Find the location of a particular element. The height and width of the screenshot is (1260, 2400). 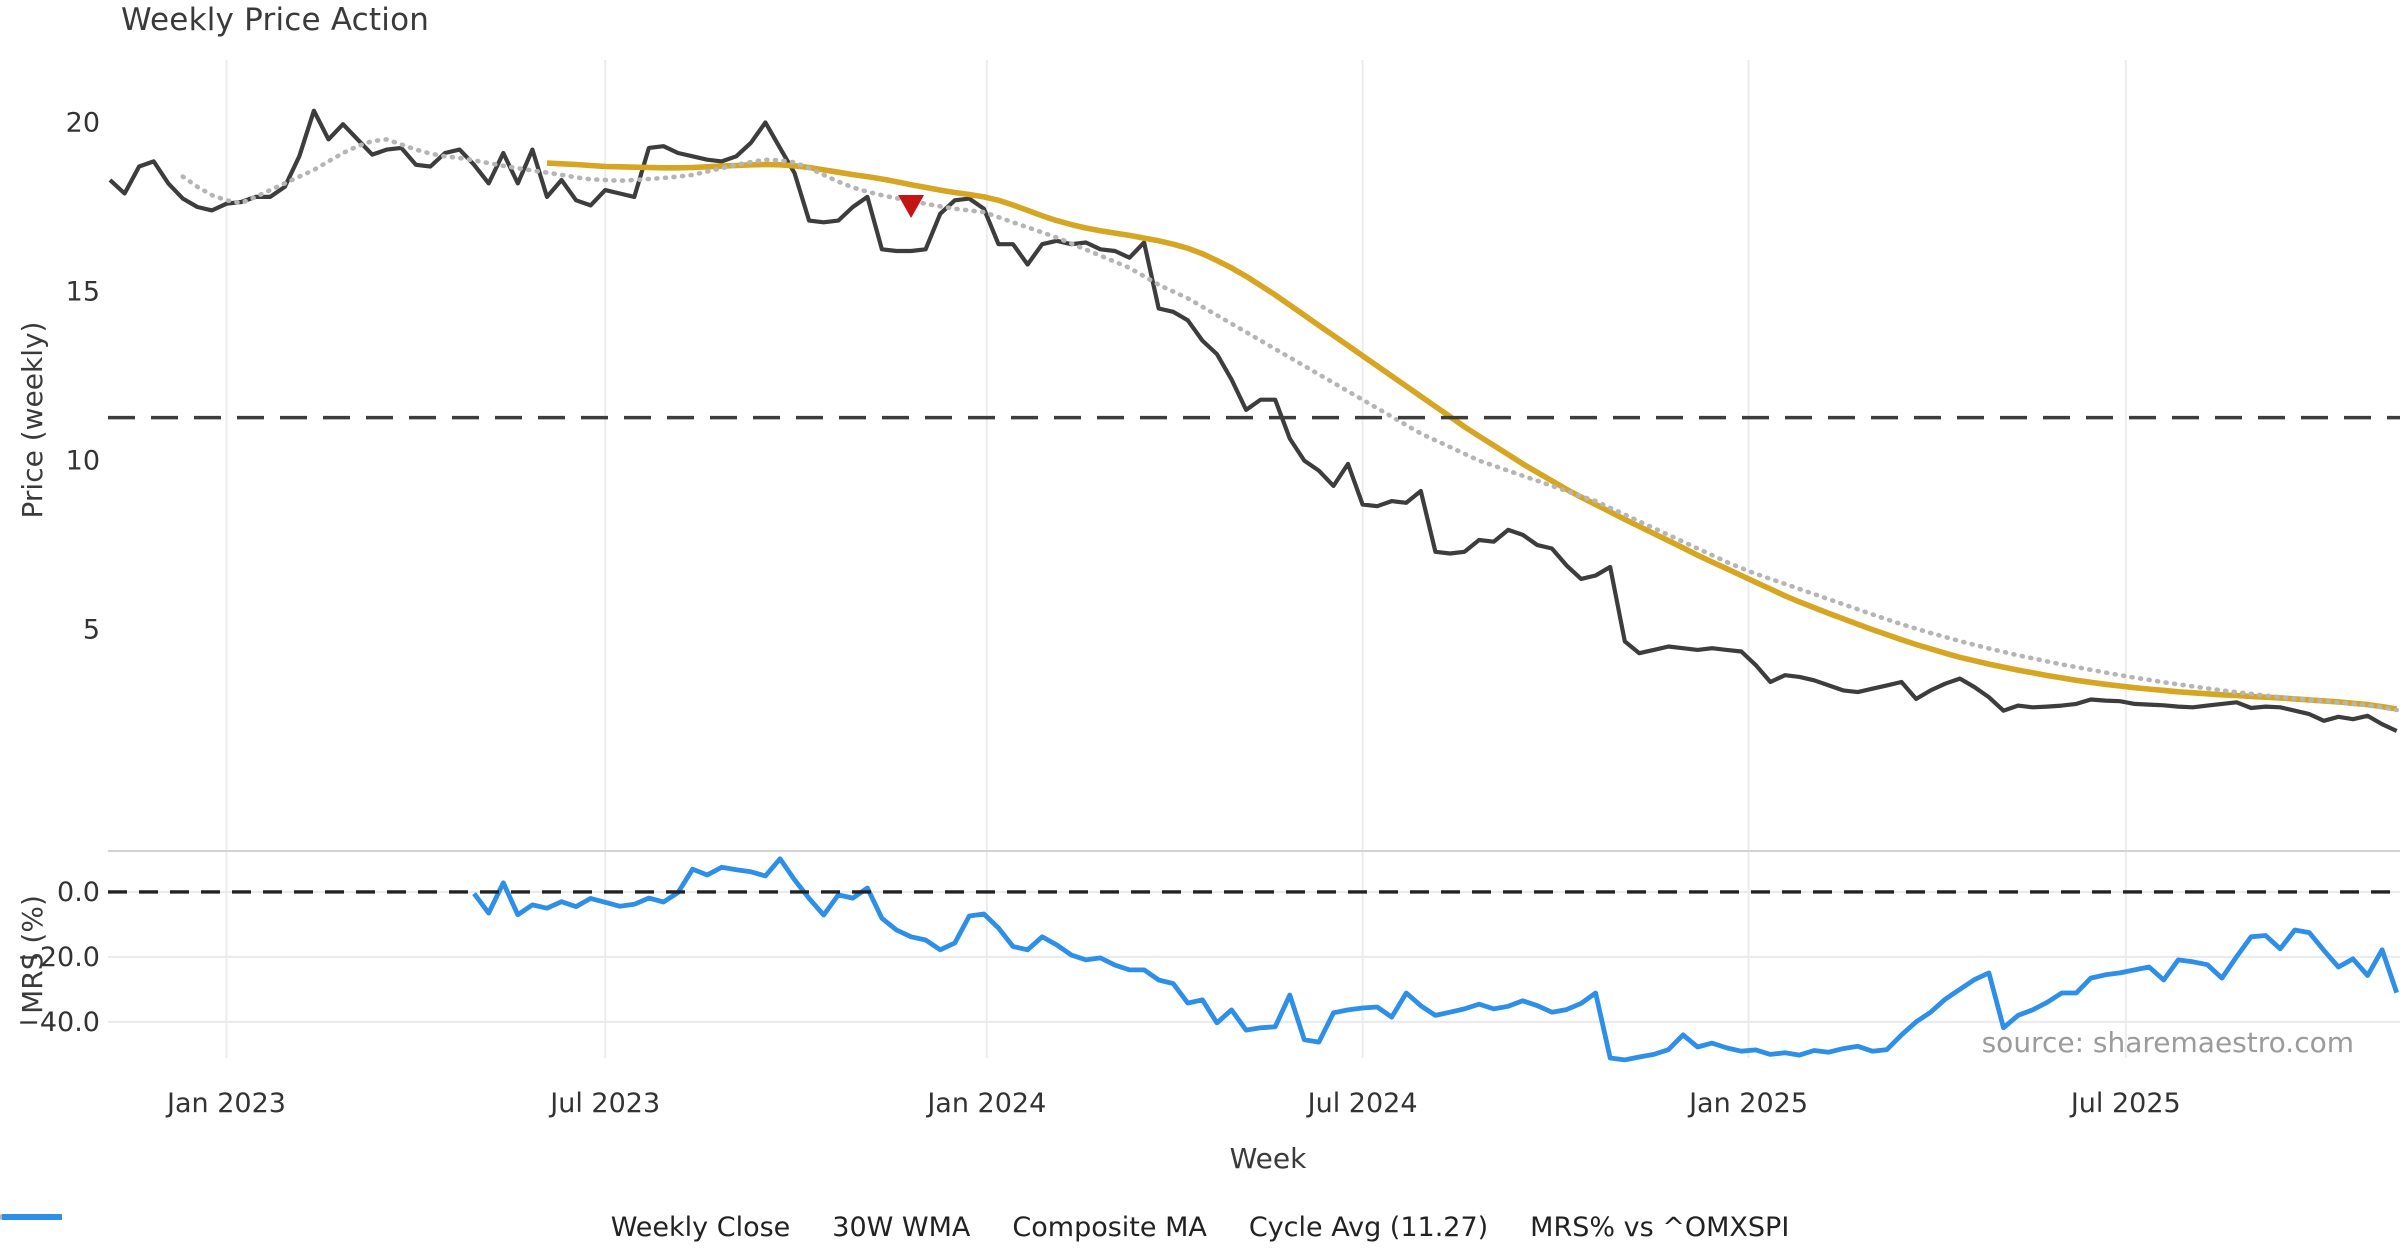

legend-item-label: 30W WMA is located at coordinates (901, 1227).